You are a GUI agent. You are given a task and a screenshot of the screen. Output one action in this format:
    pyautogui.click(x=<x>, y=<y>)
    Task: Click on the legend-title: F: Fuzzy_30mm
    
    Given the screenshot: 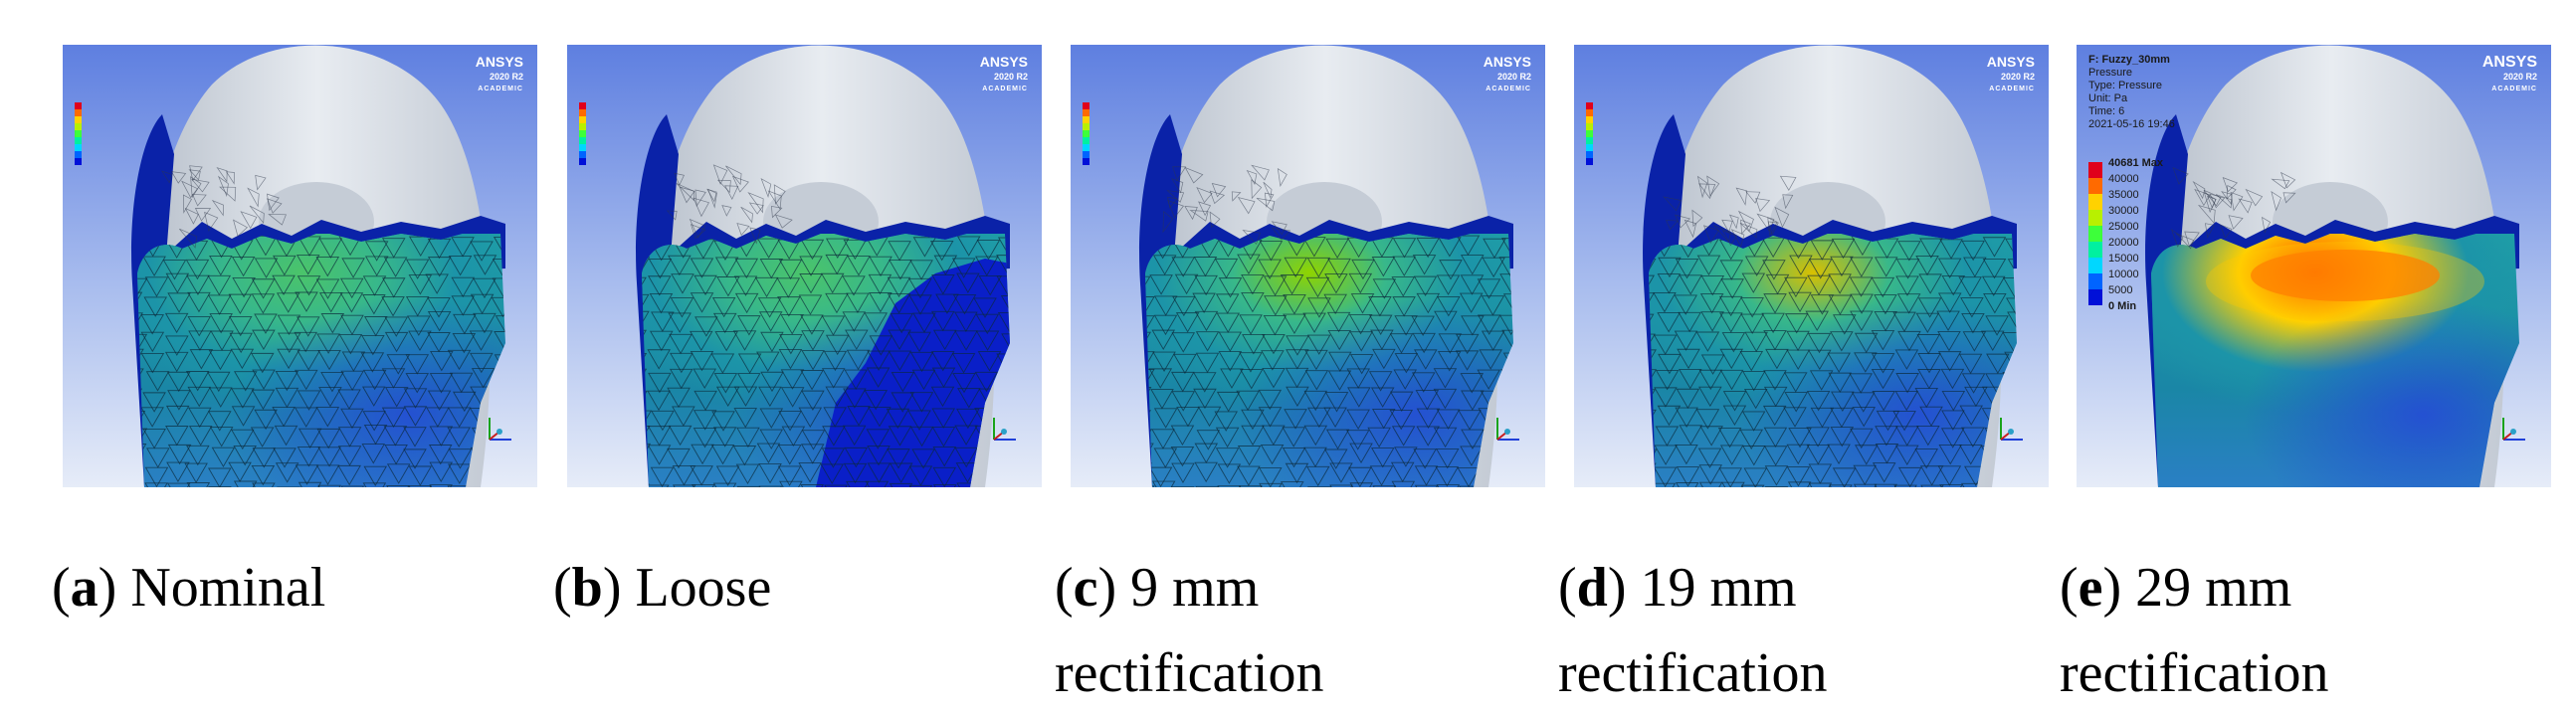 What is the action you would take?
    pyautogui.click(x=2129, y=60)
    